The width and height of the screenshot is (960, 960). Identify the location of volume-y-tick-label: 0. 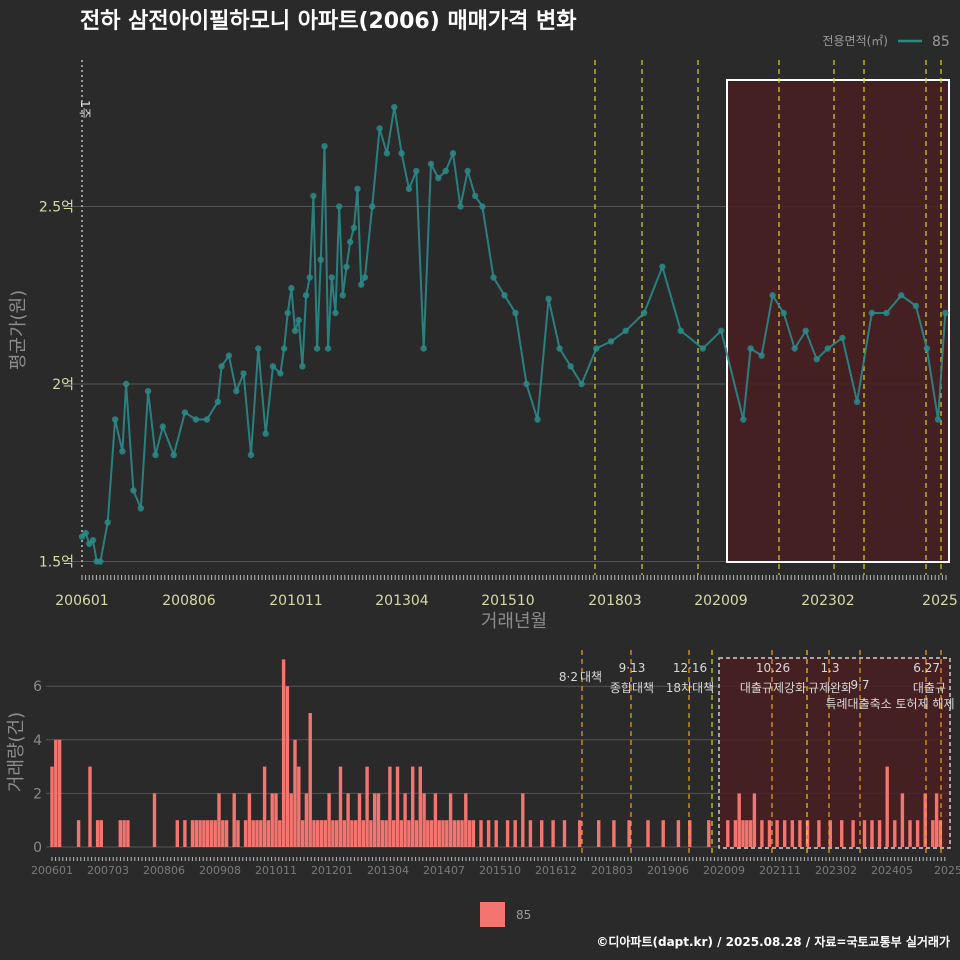
(37, 848).